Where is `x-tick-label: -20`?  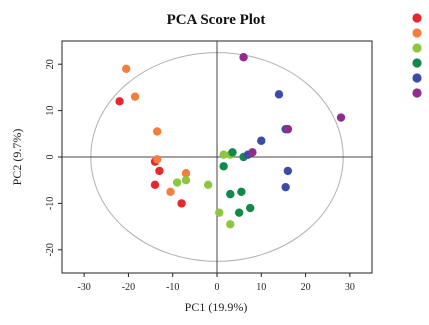
x-tick-label: -20 is located at coordinates (128, 287).